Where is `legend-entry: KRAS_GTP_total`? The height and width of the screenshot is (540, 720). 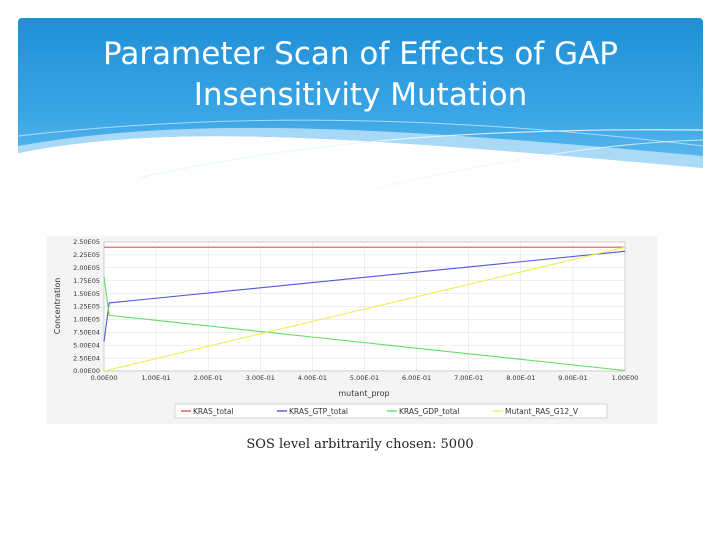 legend-entry: KRAS_GTP_total is located at coordinates (318, 411).